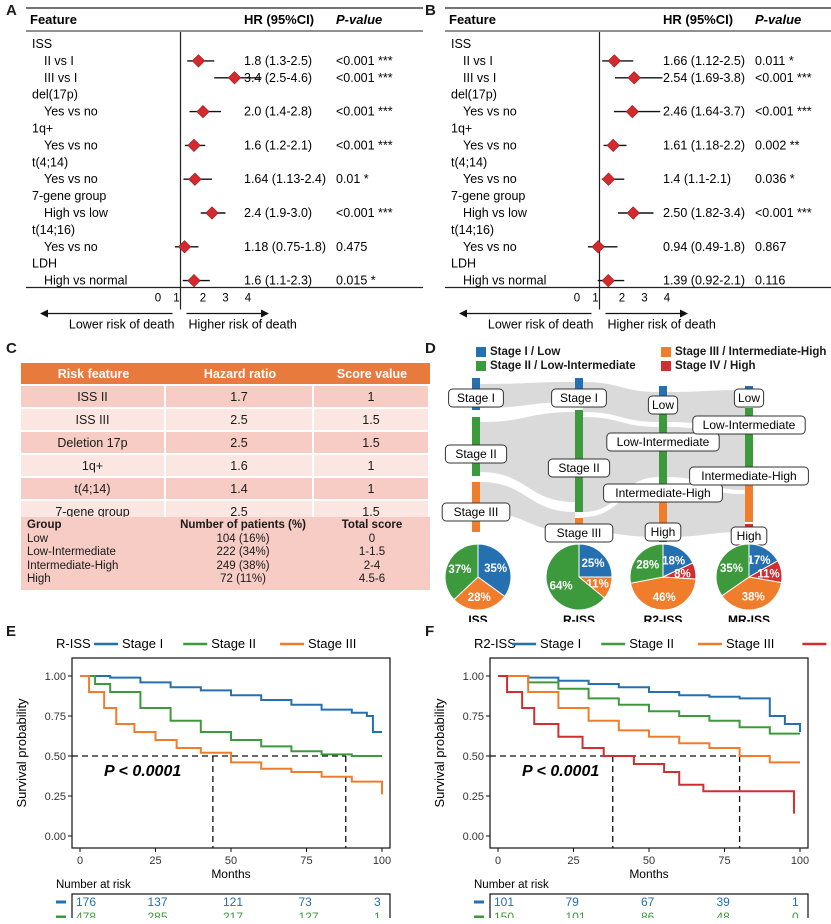 The width and height of the screenshot is (831, 924). I want to click on table-row: ISS III 2.5 1.5, so click(225, 419).